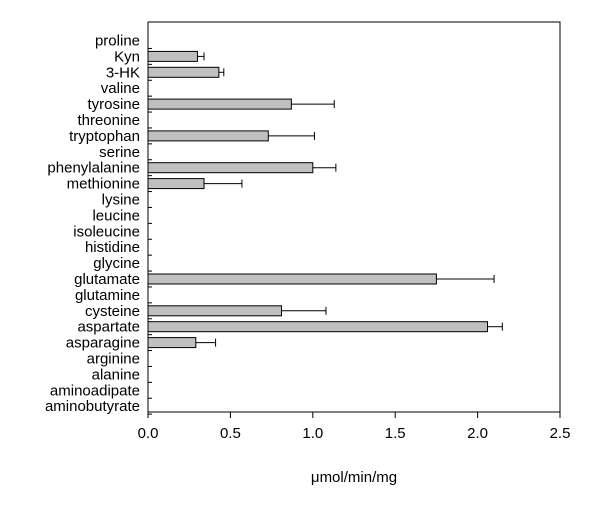 Image resolution: width=600 pixels, height=511 pixels. What do you see at coordinates (354, 477) in the screenshot?
I see `x-axis-title: μmol/min/mg` at bounding box center [354, 477].